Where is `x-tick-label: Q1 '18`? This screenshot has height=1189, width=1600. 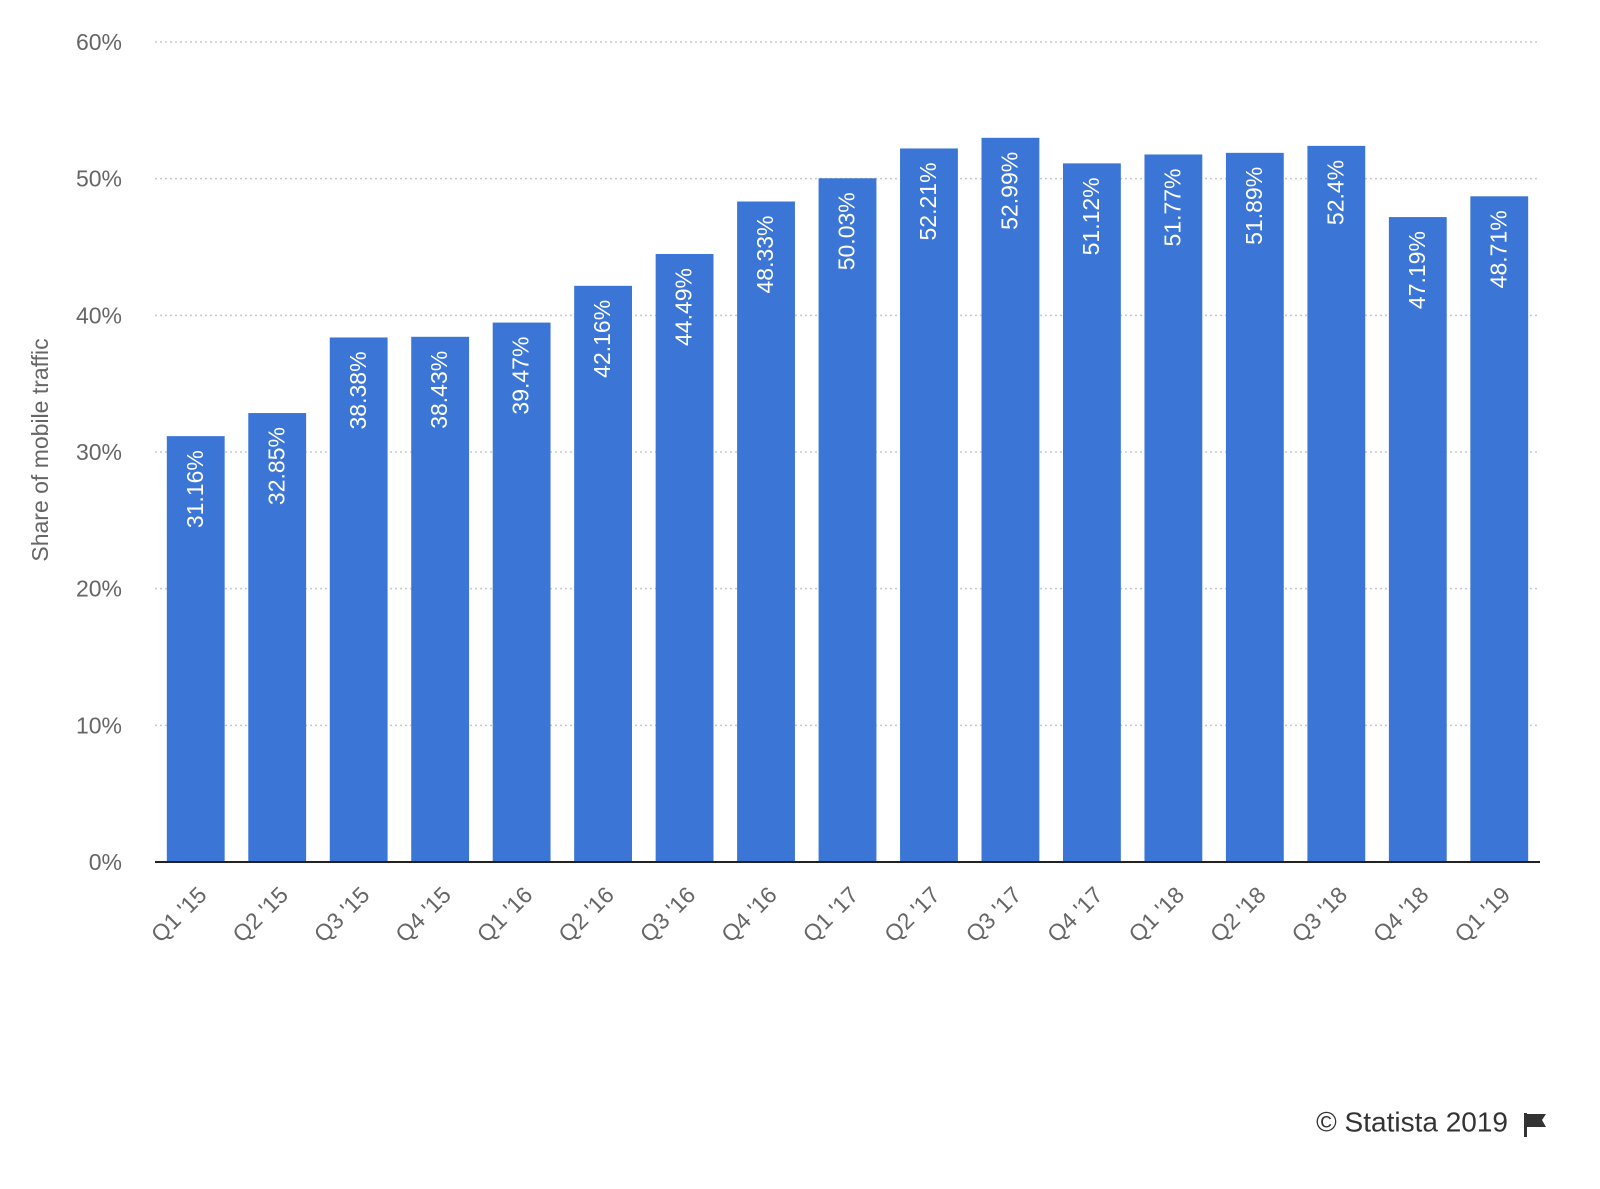 x-tick-label: Q1 '18 is located at coordinates (1156, 914).